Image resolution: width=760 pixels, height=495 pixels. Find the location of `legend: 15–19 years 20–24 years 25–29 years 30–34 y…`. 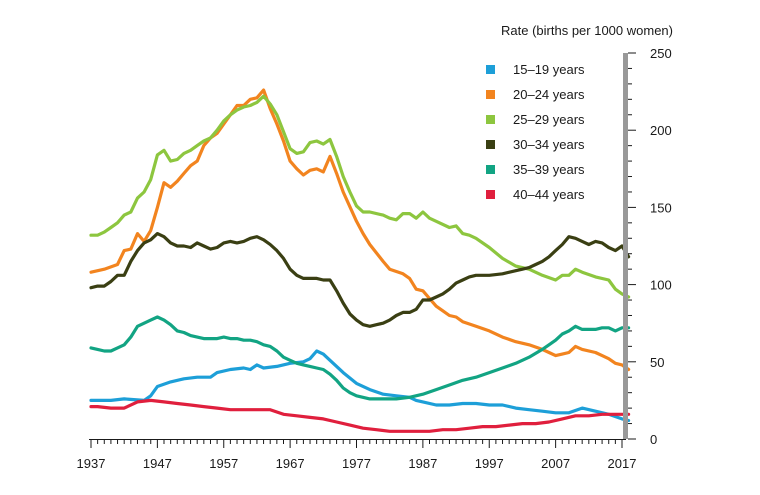

legend: 15–19 years 20–24 years 25–29 years 30–34 y… is located at coordinates (535, 132).